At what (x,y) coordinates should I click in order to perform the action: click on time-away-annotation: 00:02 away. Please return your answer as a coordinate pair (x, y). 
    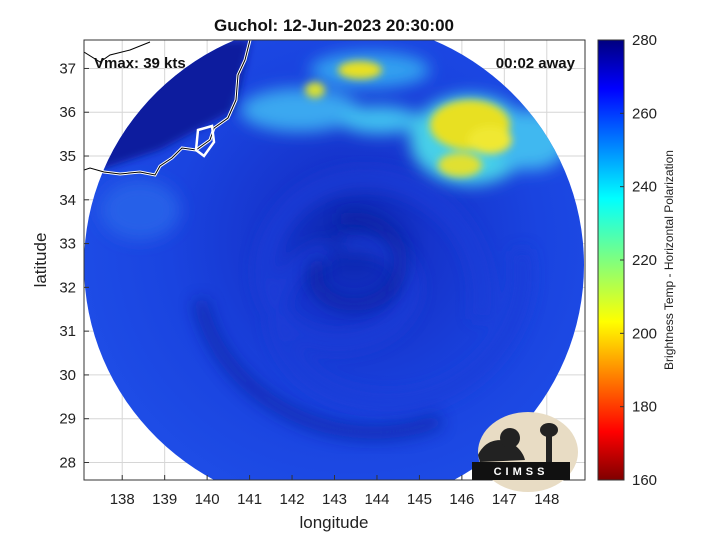
    Looking at the image, I should click on (536, 63).